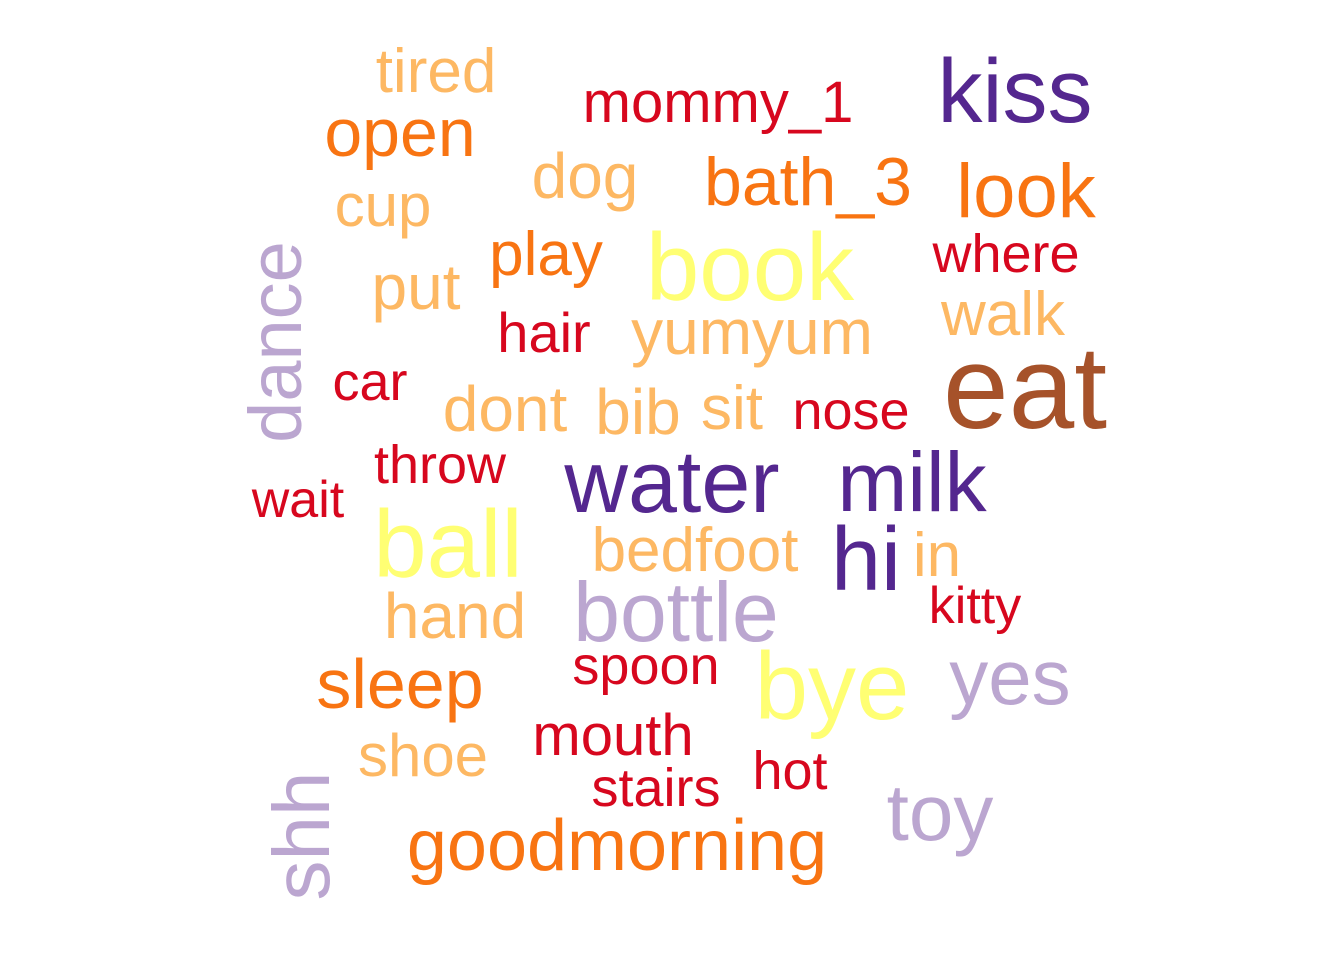 The height and width of the screenshot is (960, 1344). What do you see at coordinates (448, 544) in the screenshot?
I see `word-ball: ball` at bounding box center [448, 544].